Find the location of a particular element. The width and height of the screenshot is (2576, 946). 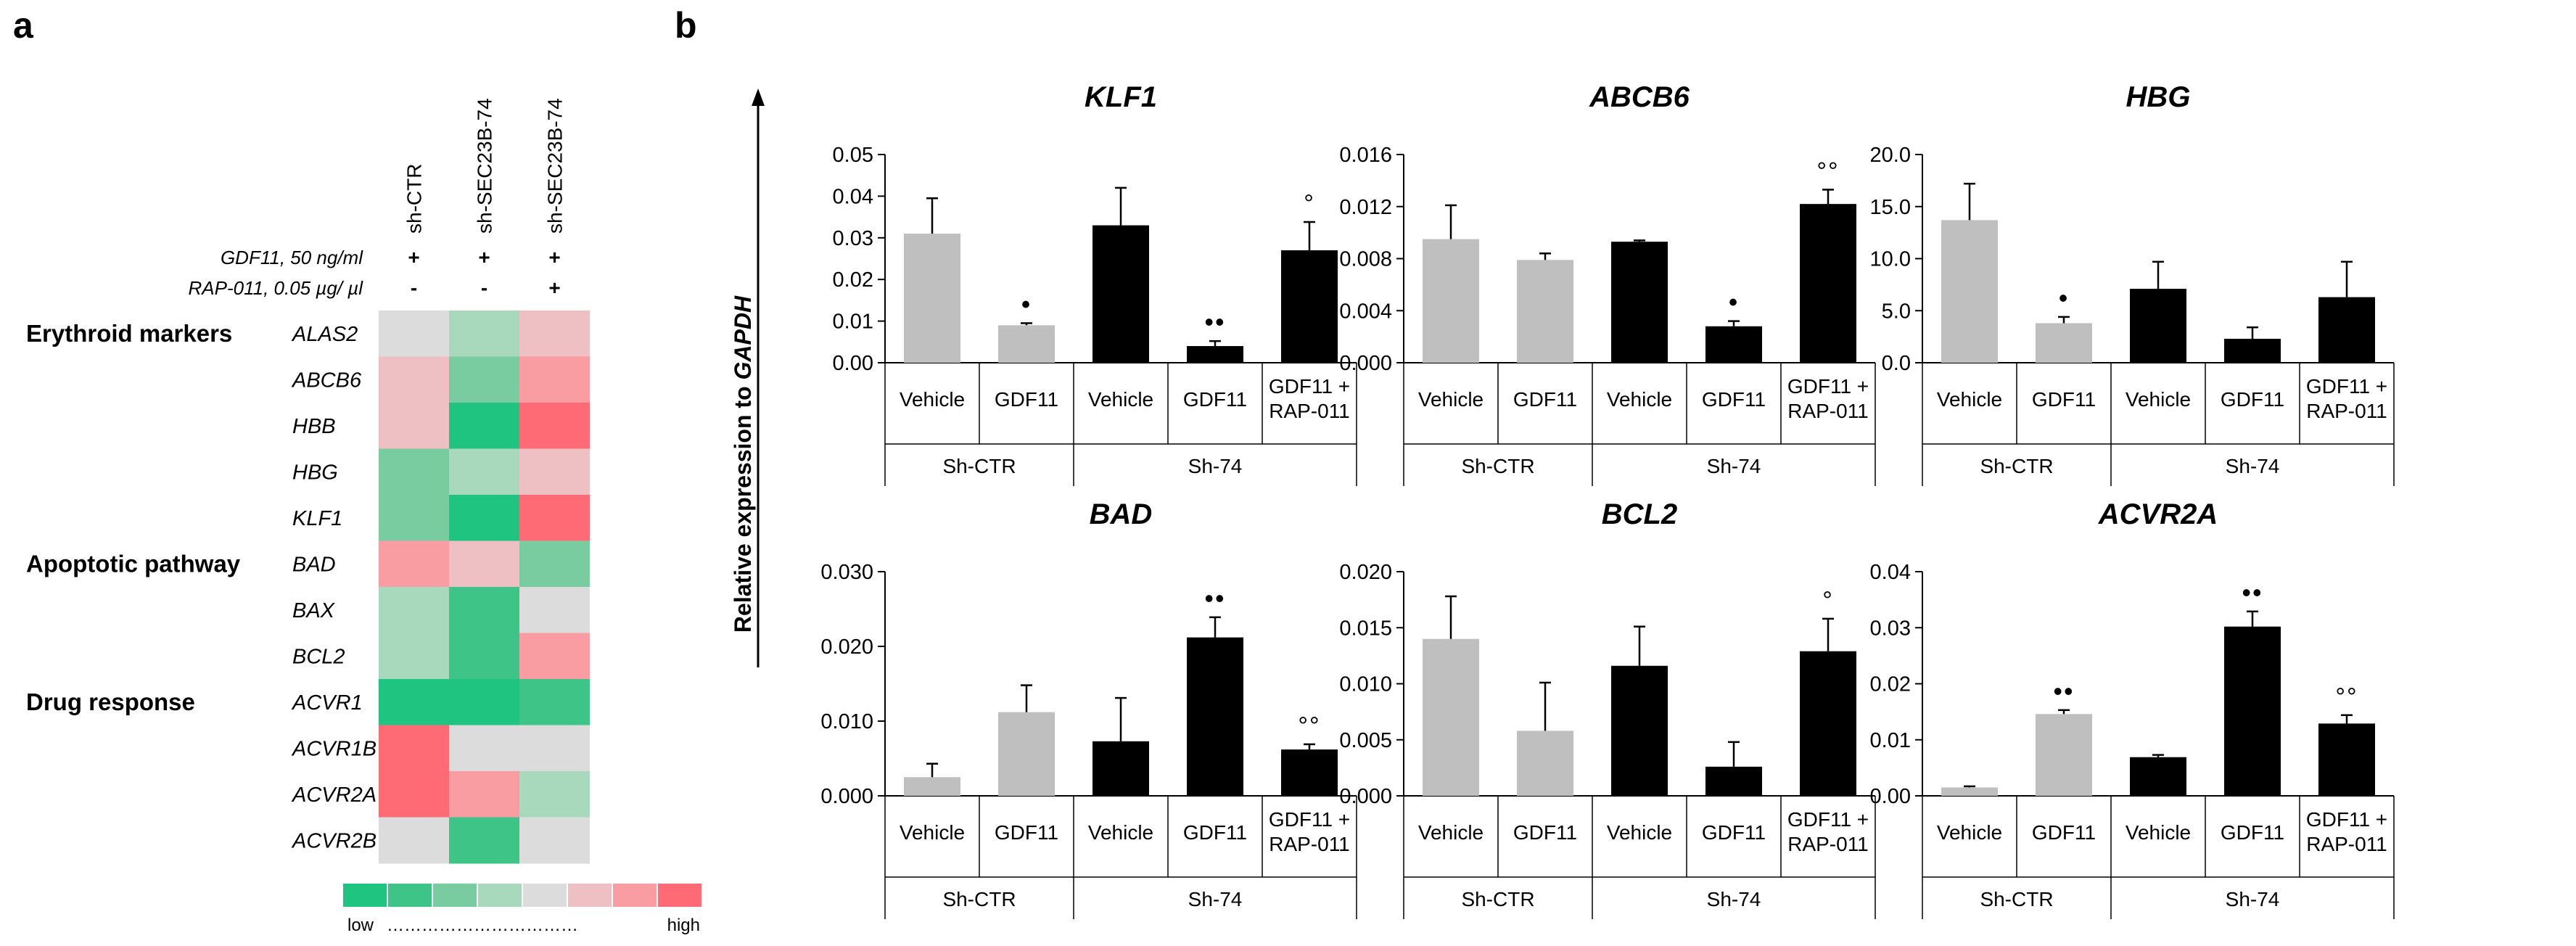

y-tick-label: 0.00 is located at coordinates (853, 364).